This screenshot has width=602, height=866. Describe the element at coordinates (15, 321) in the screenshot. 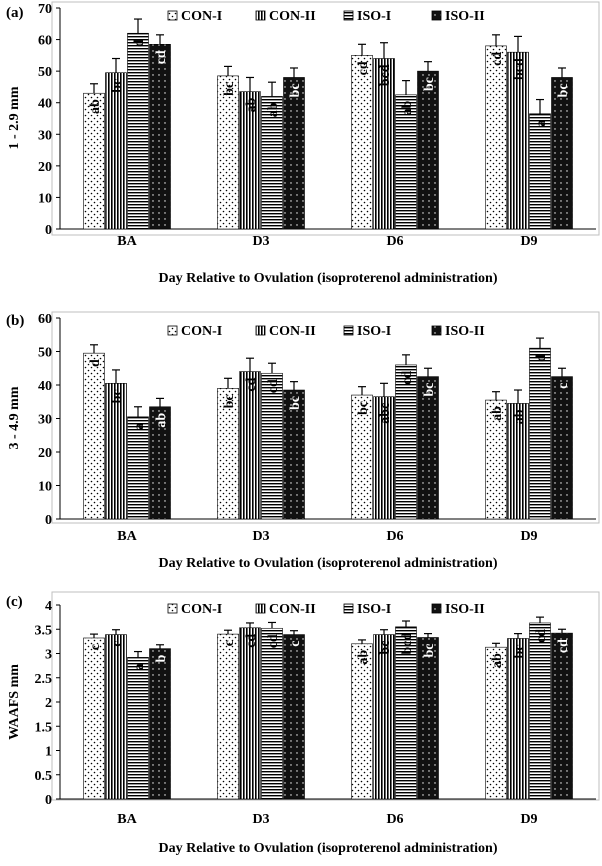

I see `panel-label: (b)` at that location.